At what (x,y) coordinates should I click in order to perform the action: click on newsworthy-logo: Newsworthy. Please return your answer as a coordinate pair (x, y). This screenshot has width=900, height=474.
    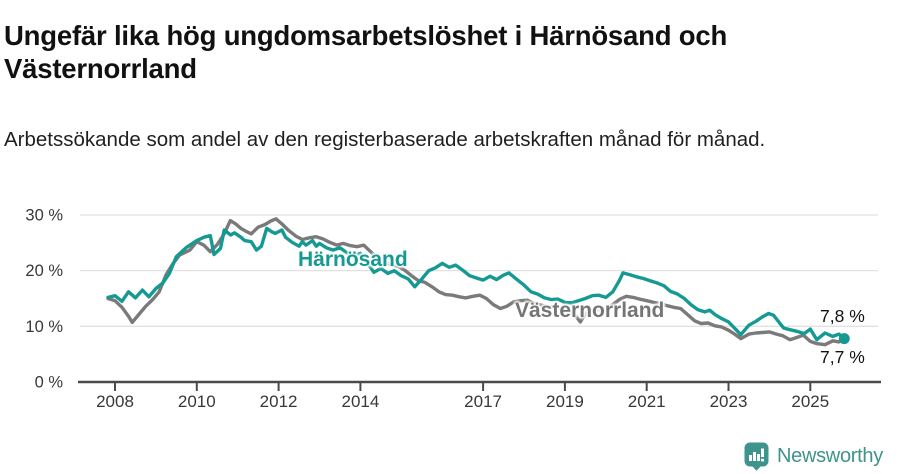
    Looking at the image, I should click on (813, 456).